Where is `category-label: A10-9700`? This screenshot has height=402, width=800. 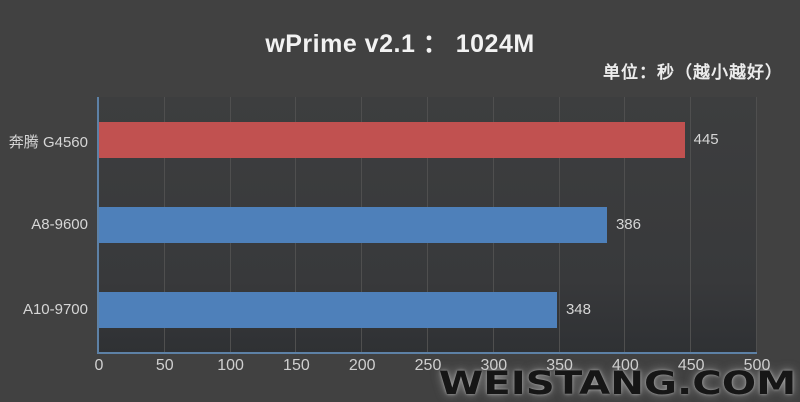 category-label: A10-9700 is located at coordinates (55, 309).